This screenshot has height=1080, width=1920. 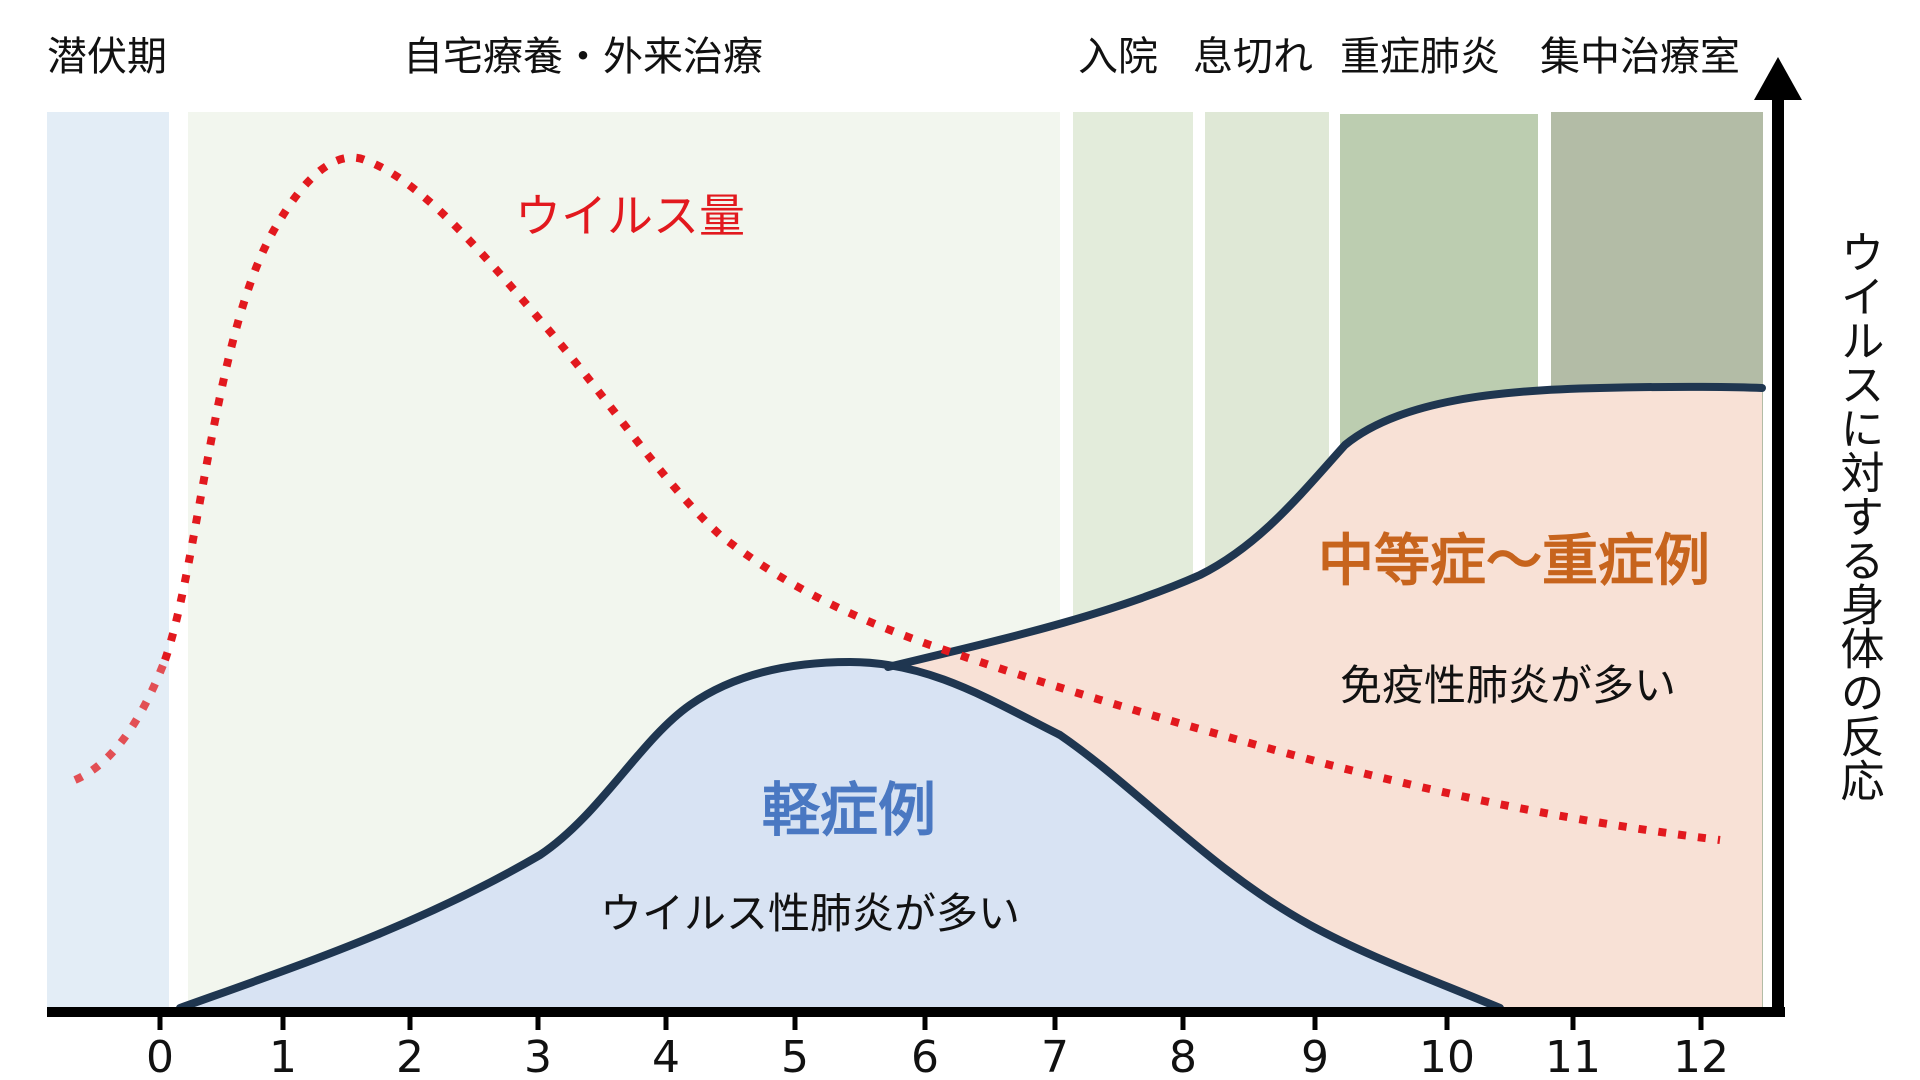 What do you see at coordinates (1573, 1056) in the screenshot?
I see `x-tick-label-11: 11` at bounding box center [1573, 1056].